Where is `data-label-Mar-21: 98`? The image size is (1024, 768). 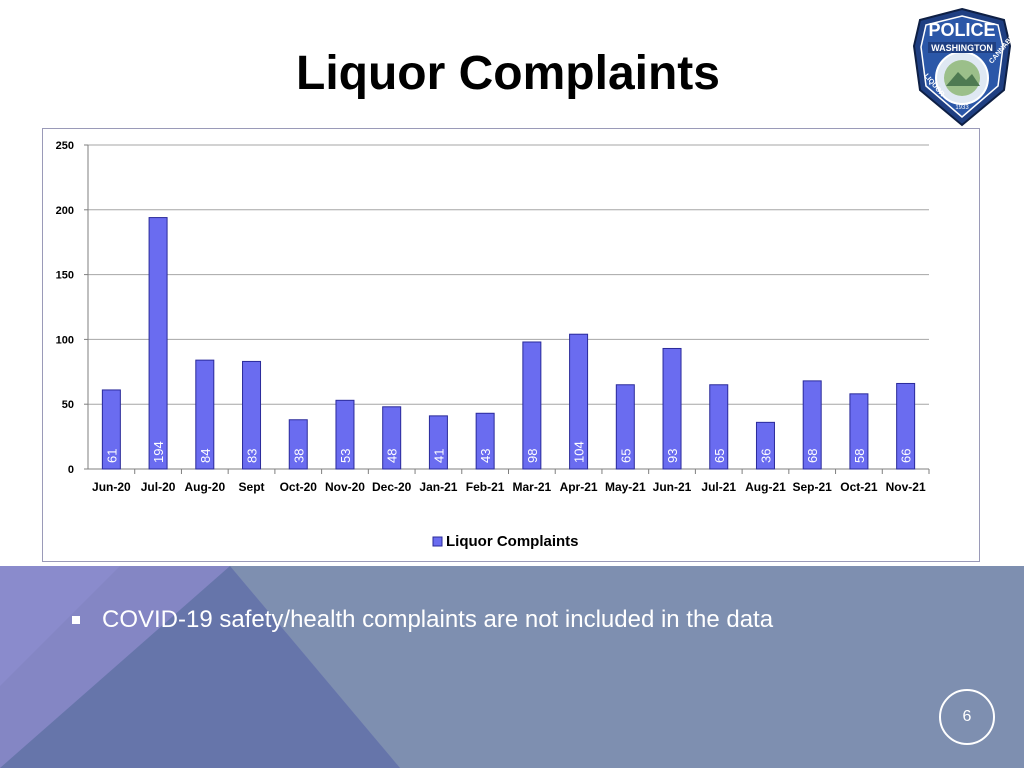
data-label-Mar-21: 98 is located at coordinates (532, 456).